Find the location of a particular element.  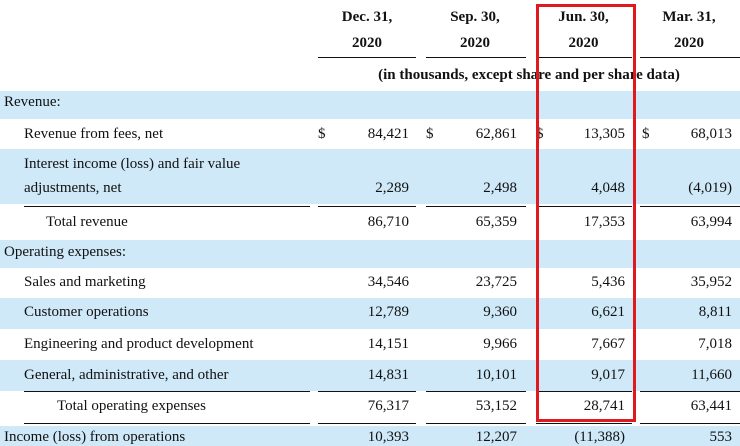

cell-mar: 8,811 is located at coordinates (715, 312).